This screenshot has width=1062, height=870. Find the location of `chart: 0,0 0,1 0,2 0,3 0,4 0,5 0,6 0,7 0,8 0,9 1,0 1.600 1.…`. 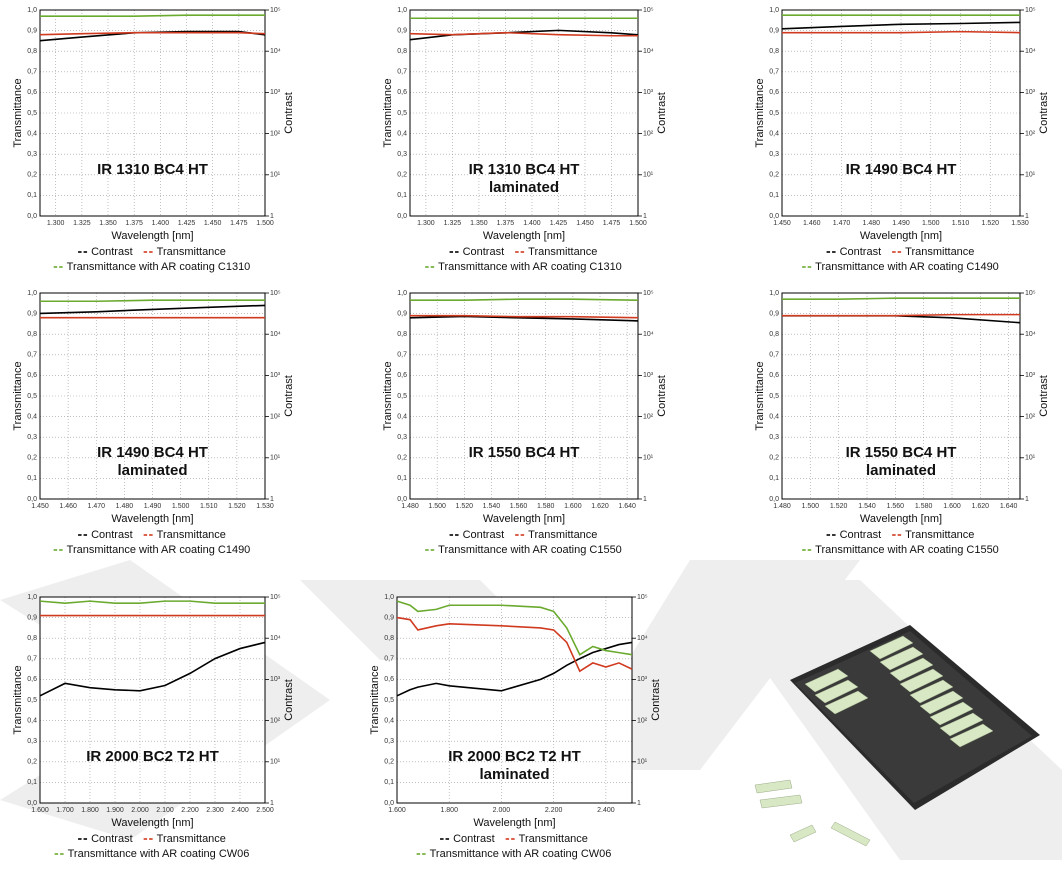

chart: 0,0 0,1 0,2 0,3 0,4 0,5 0,6 0,7 0,8 0,9 1,0 1.600 1.… is located at coordinates (153, 727).